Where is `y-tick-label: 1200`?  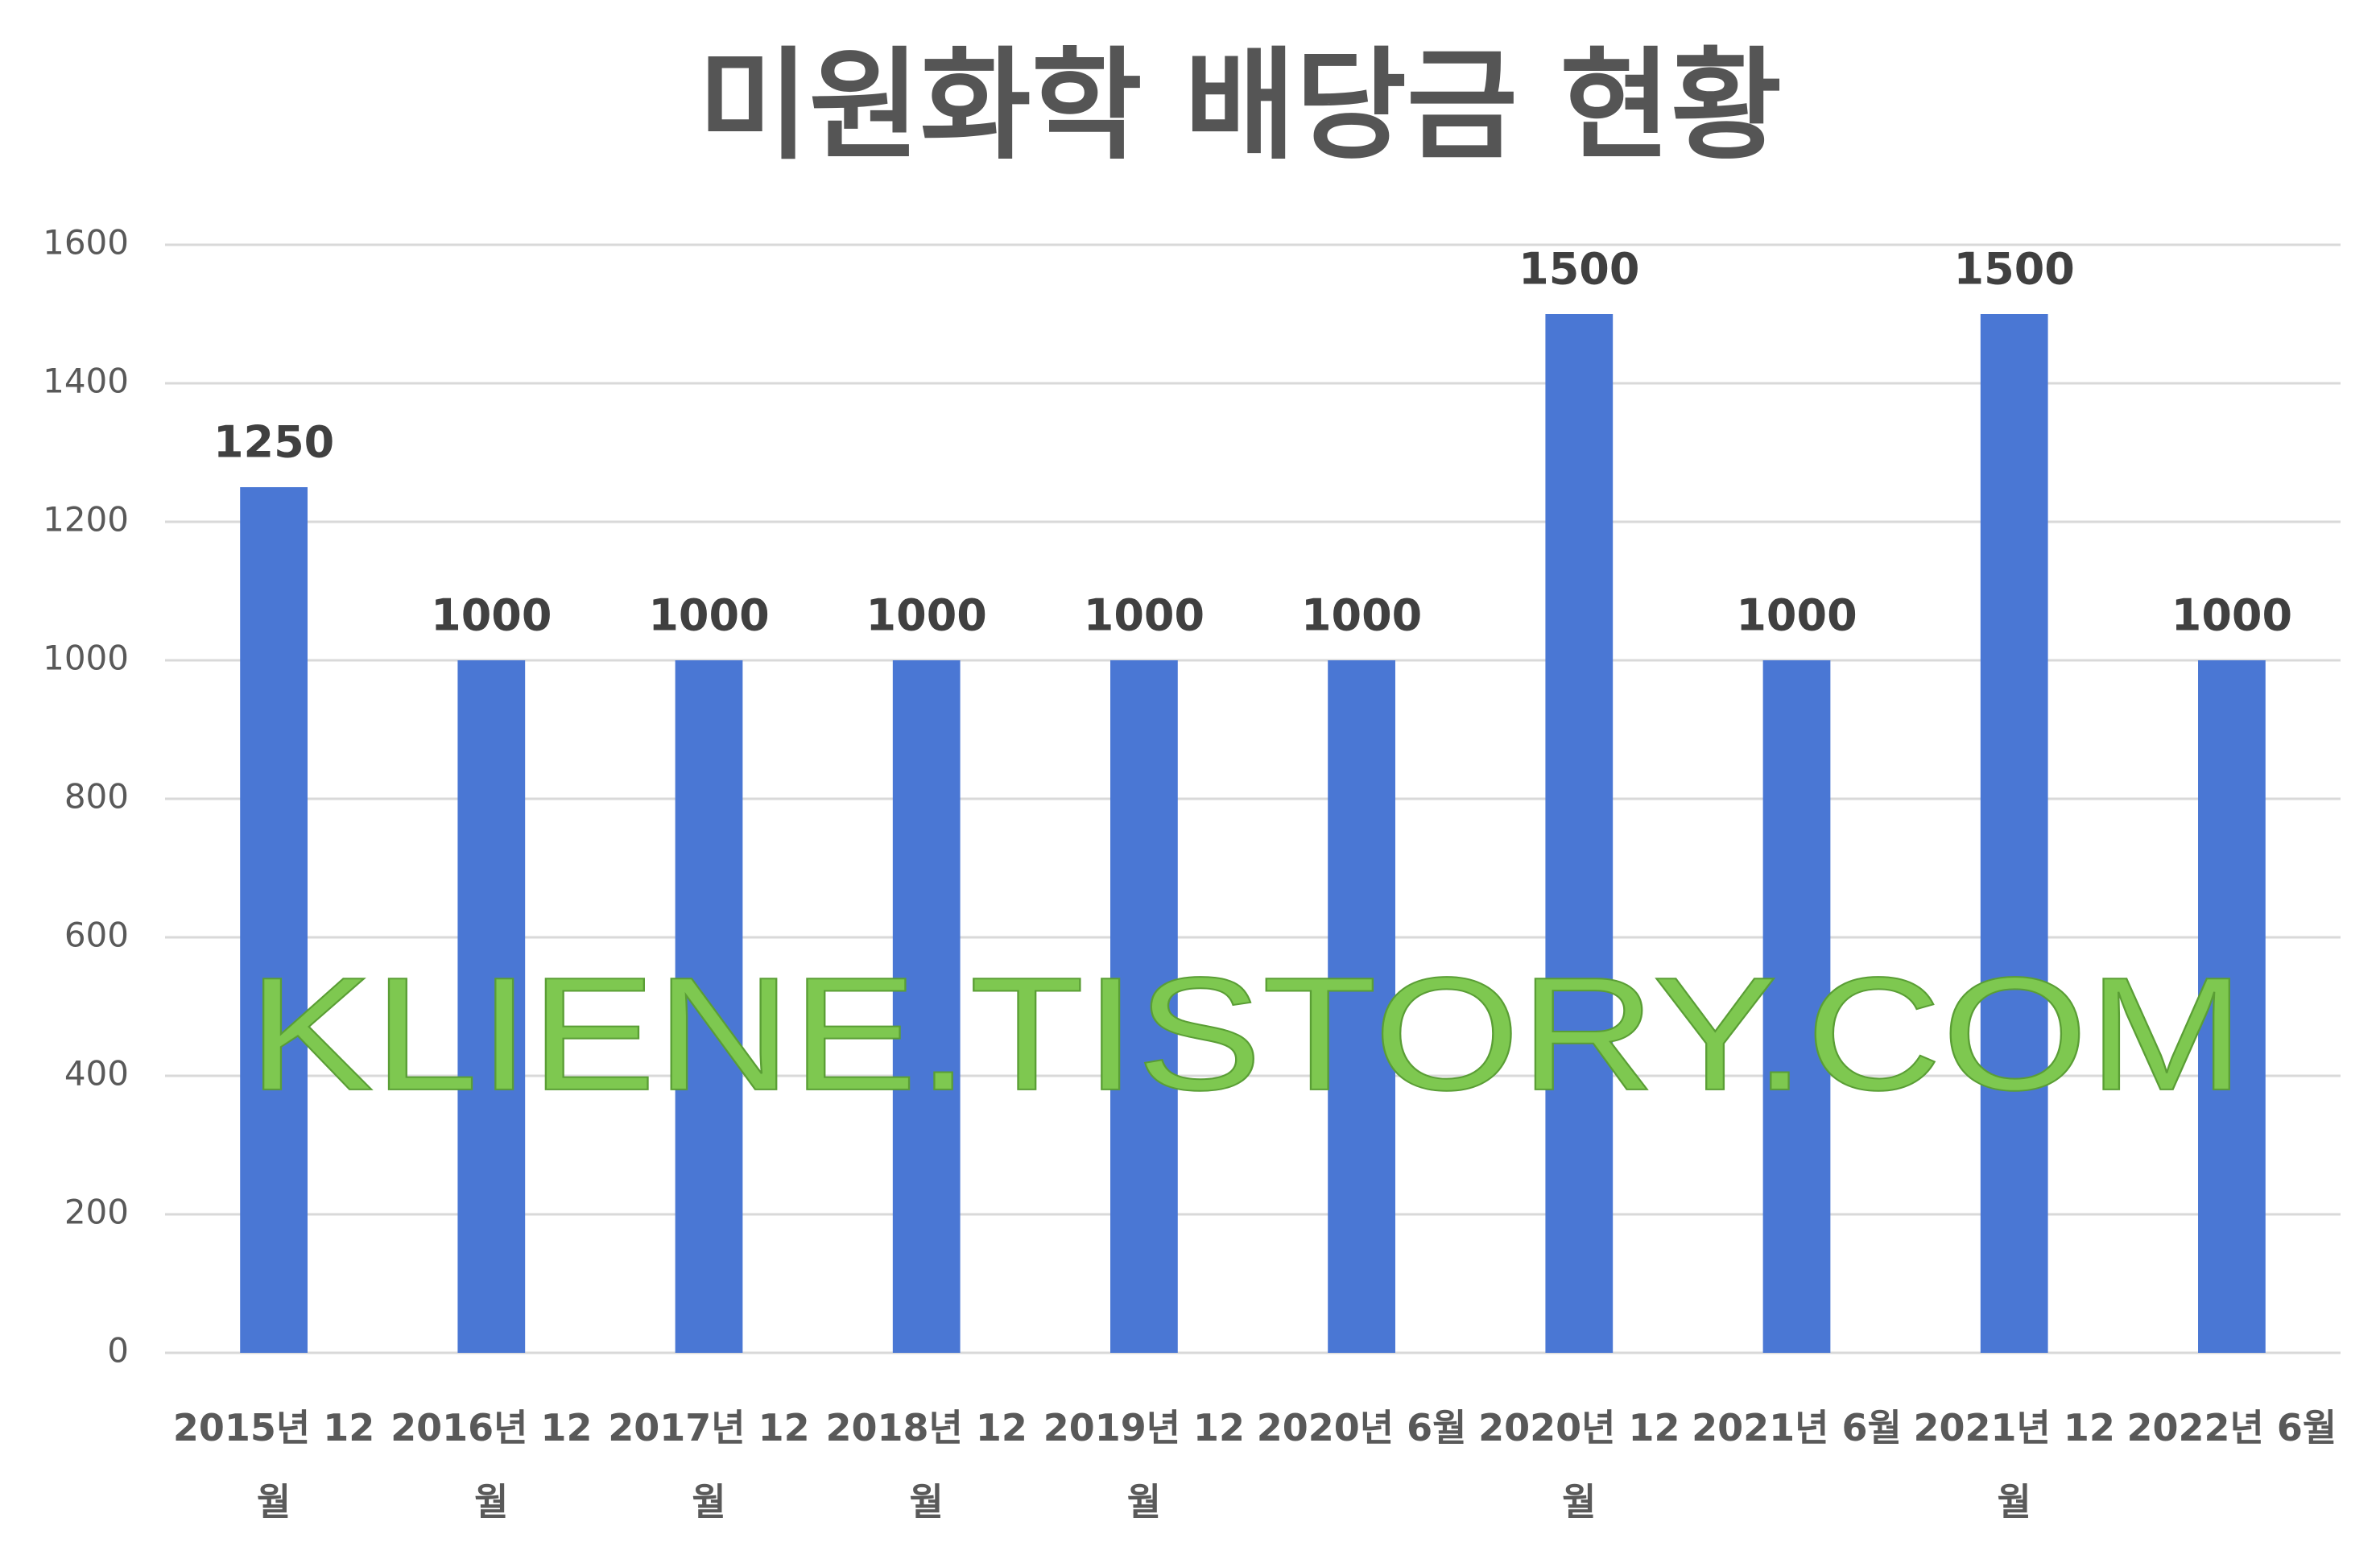 y-tick-label: 1200 is located at coordinates (86, 520).